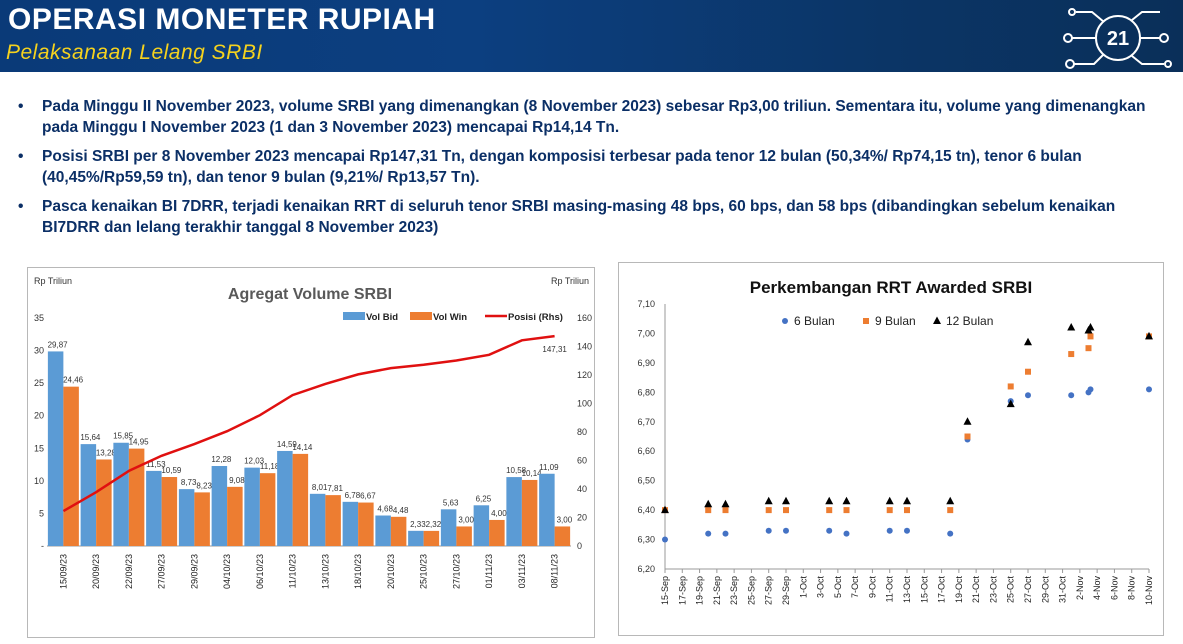 The height and width of the screenshot is (644, 1183). I want to click on y-tick-label: 6,20, so click(646, 569).